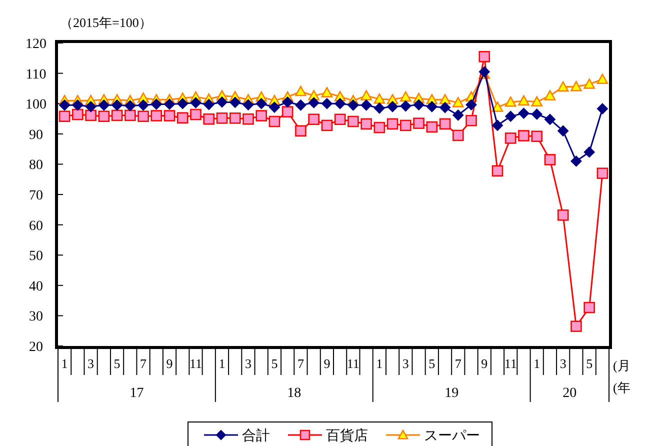 This screenshot has width=646, height=446. What do you see at coordinates (621, 365) in the screenshot?
I see `x-axis-title: (月` at bounding box center [621, 365].